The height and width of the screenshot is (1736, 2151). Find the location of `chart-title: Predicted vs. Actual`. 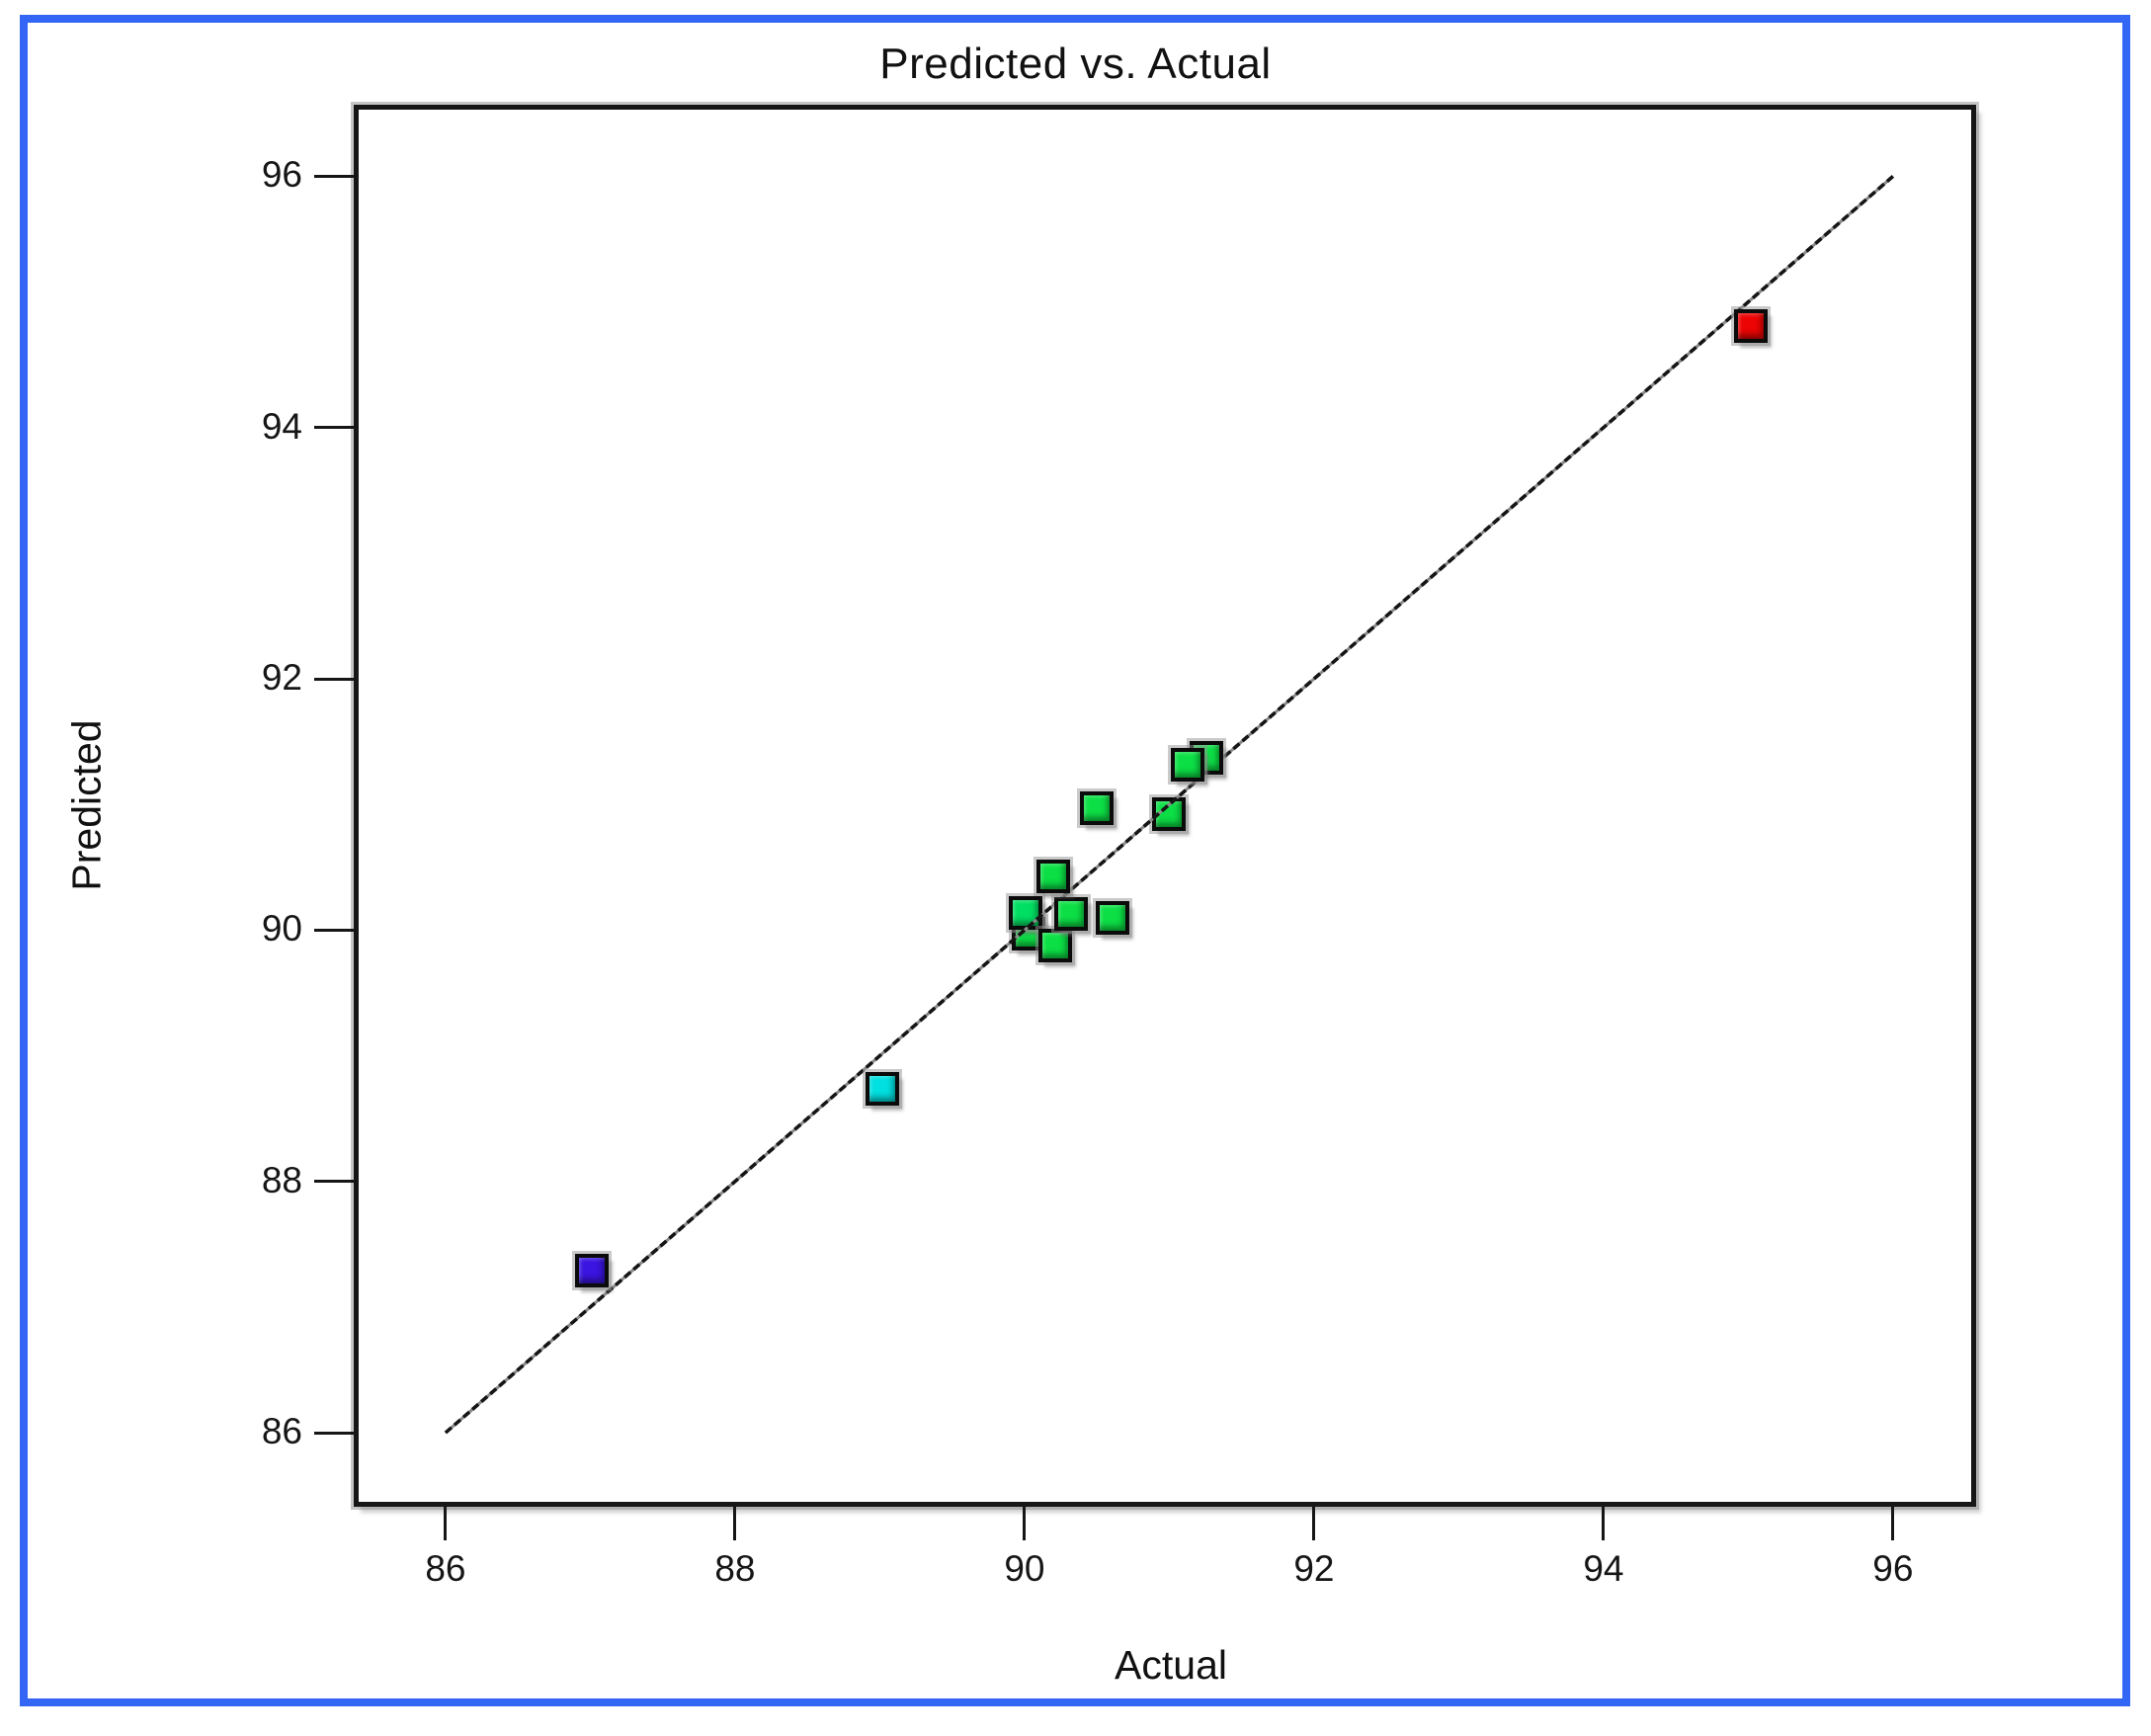

chart-title: Predicted vs. Actual is located at coordinates (1075, 64).